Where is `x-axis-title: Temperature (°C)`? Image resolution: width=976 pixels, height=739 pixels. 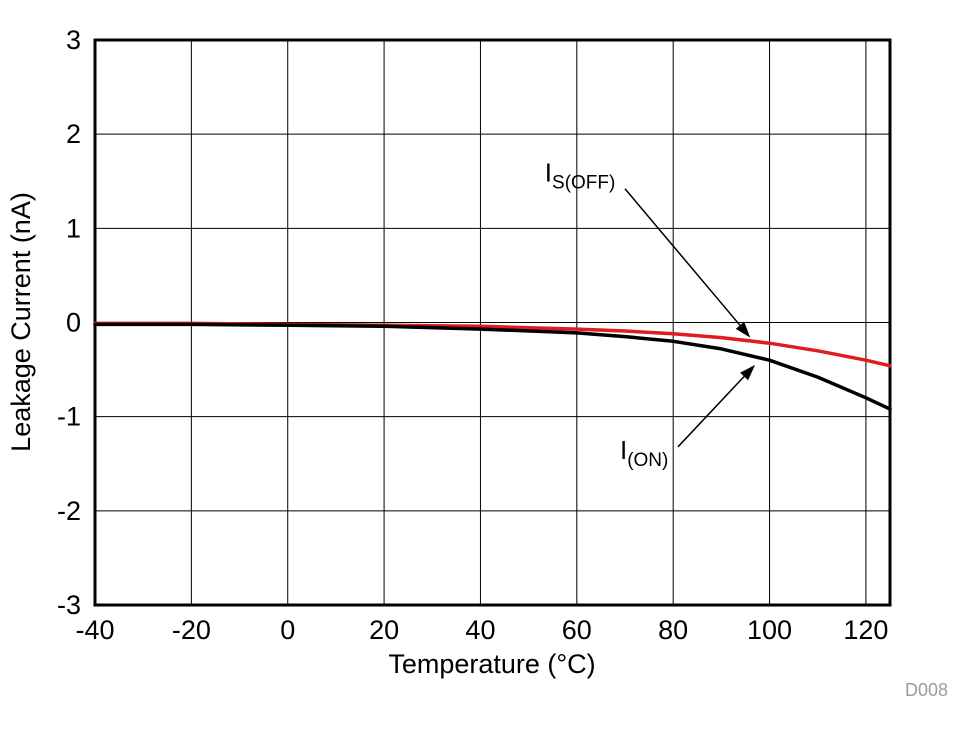
x-axis-title: Temperature (°C) is located at coordinates (491, 664).